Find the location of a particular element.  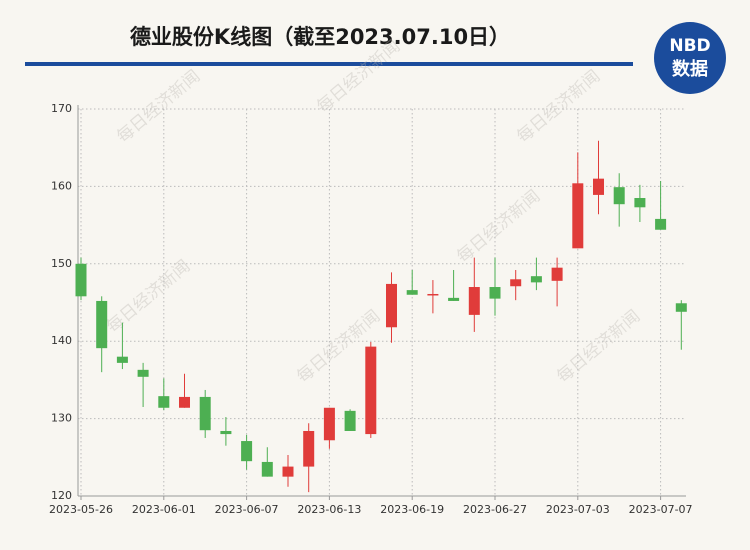

y-tick-label: 170 is located at coordinates (61, 108).